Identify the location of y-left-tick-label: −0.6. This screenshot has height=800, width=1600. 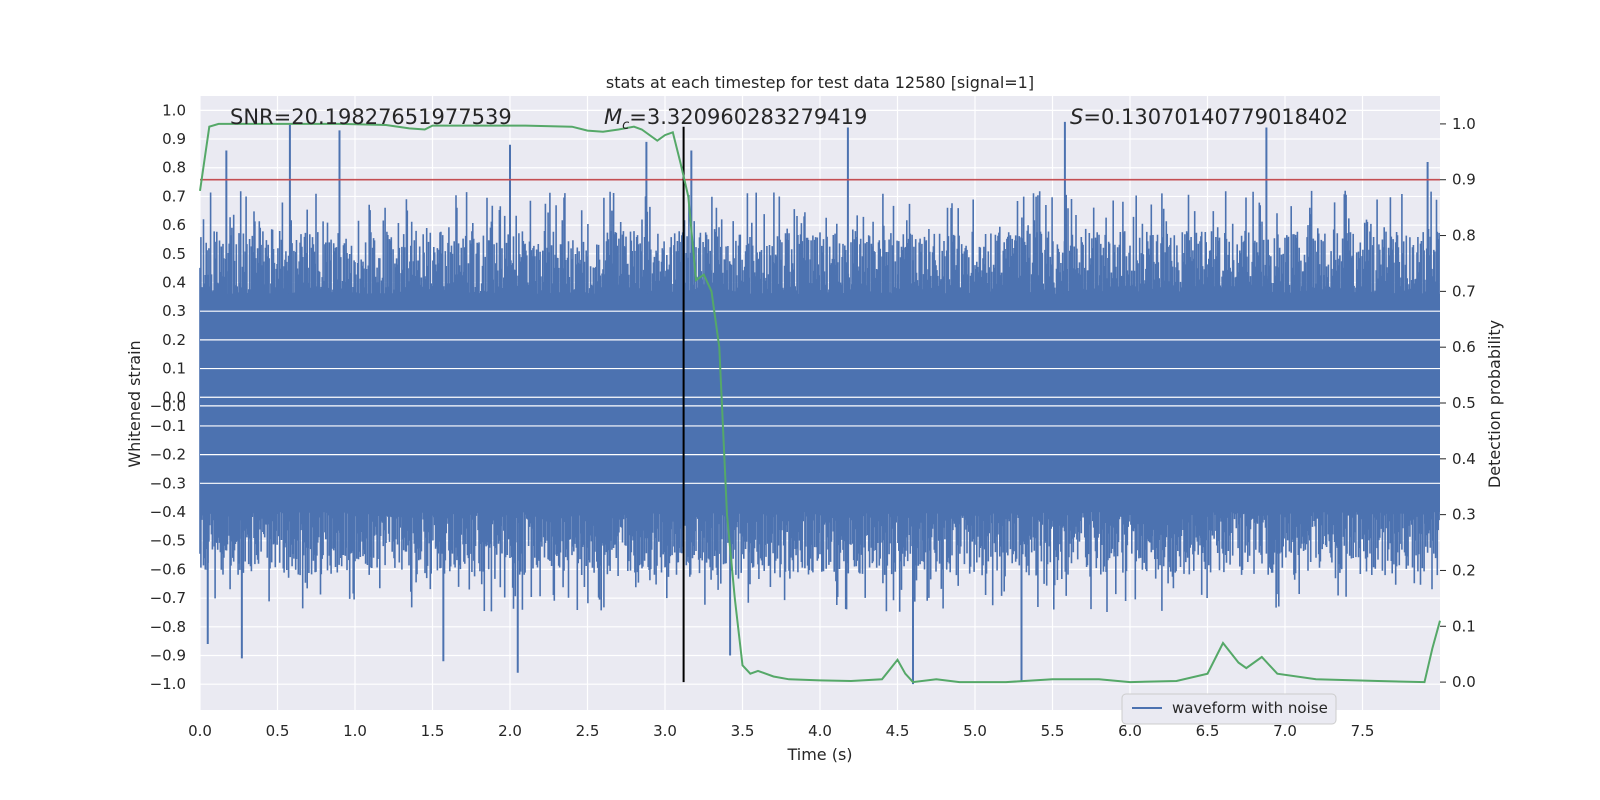
(168, 569).